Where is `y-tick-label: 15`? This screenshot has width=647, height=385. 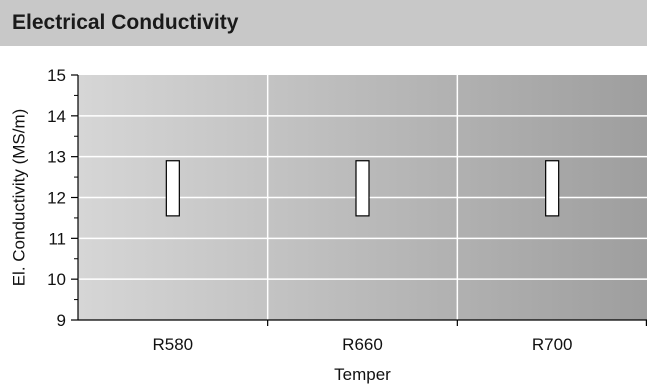
y-tick-label: 15 is located at coordinates (56, 75).